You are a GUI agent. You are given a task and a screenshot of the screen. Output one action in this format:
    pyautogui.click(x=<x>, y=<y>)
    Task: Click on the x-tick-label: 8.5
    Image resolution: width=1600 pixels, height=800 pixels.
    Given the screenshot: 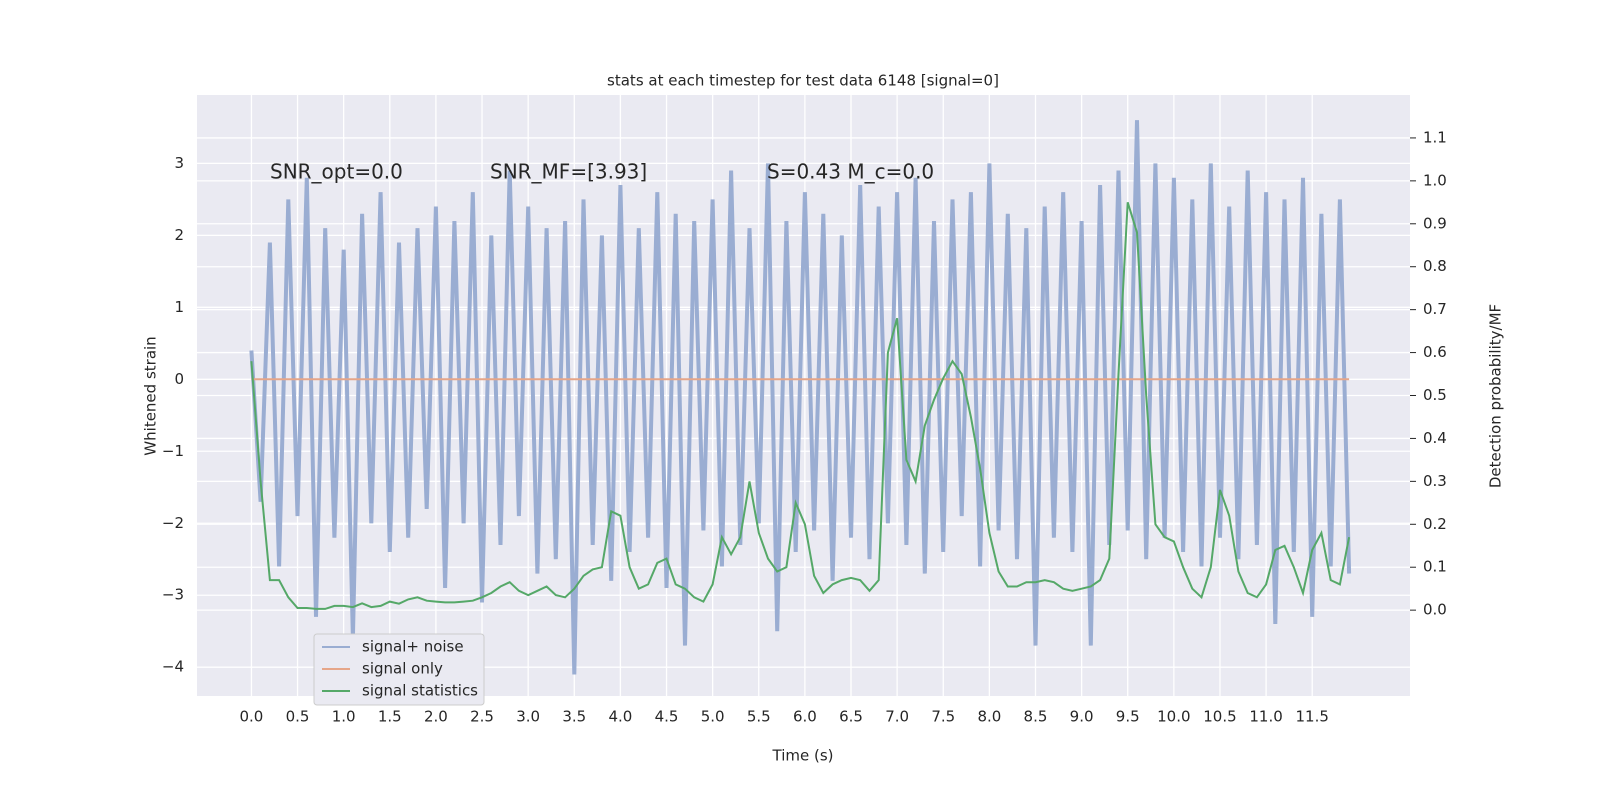 What is the action you would take?
    pyautogui.click(x=1036, y=717)
    